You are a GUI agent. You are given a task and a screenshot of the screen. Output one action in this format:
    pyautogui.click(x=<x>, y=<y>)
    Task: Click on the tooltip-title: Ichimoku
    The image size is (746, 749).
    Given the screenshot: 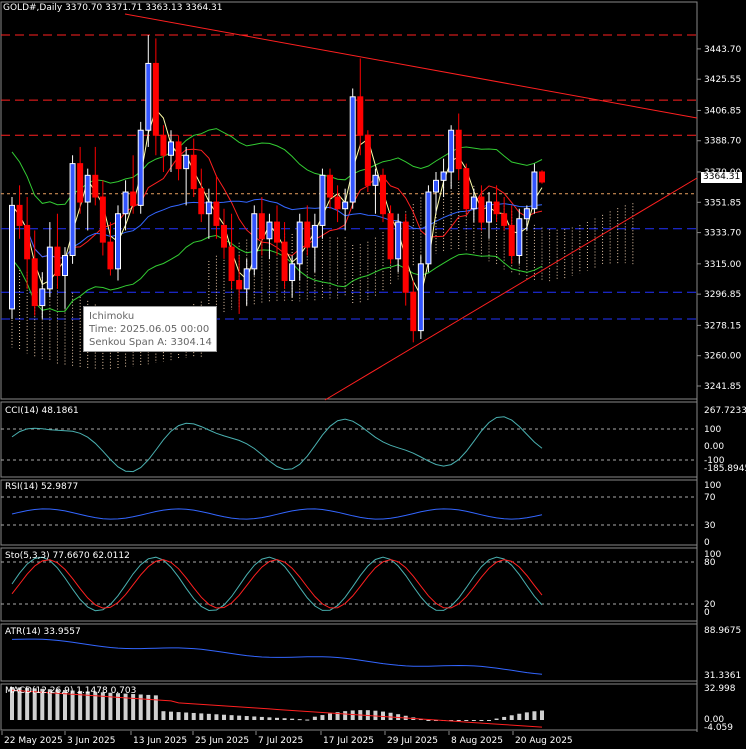 What is the action you would take?
    pyautogui.click(x=112, y=316)
    